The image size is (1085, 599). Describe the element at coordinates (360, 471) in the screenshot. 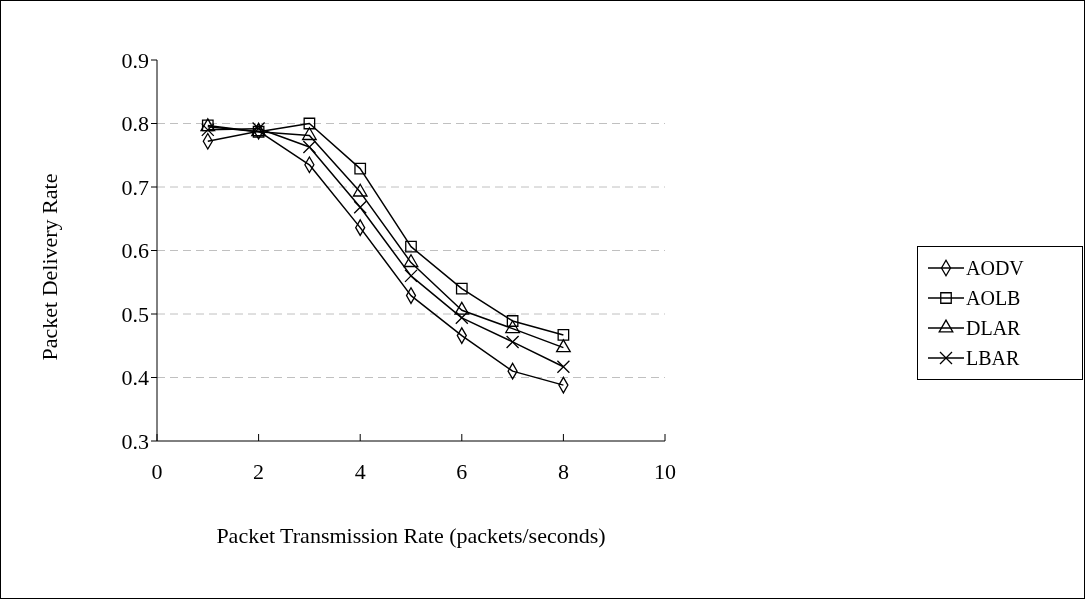

I see `x-tick-label: 4` at that location.